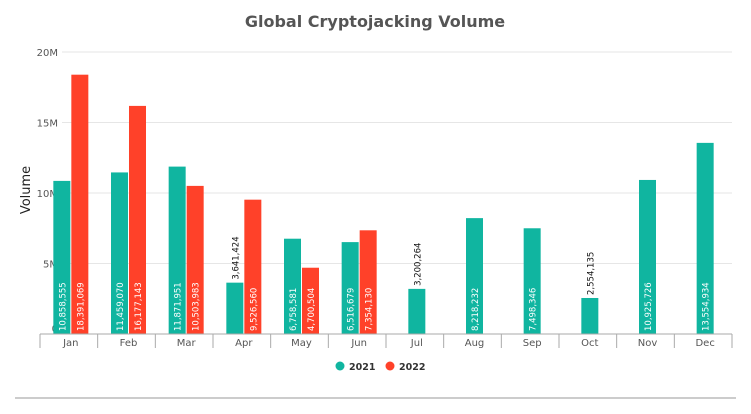 This screenshot has height=414, width=751. I want to click on x-tick-label: May, so click(301, 343).